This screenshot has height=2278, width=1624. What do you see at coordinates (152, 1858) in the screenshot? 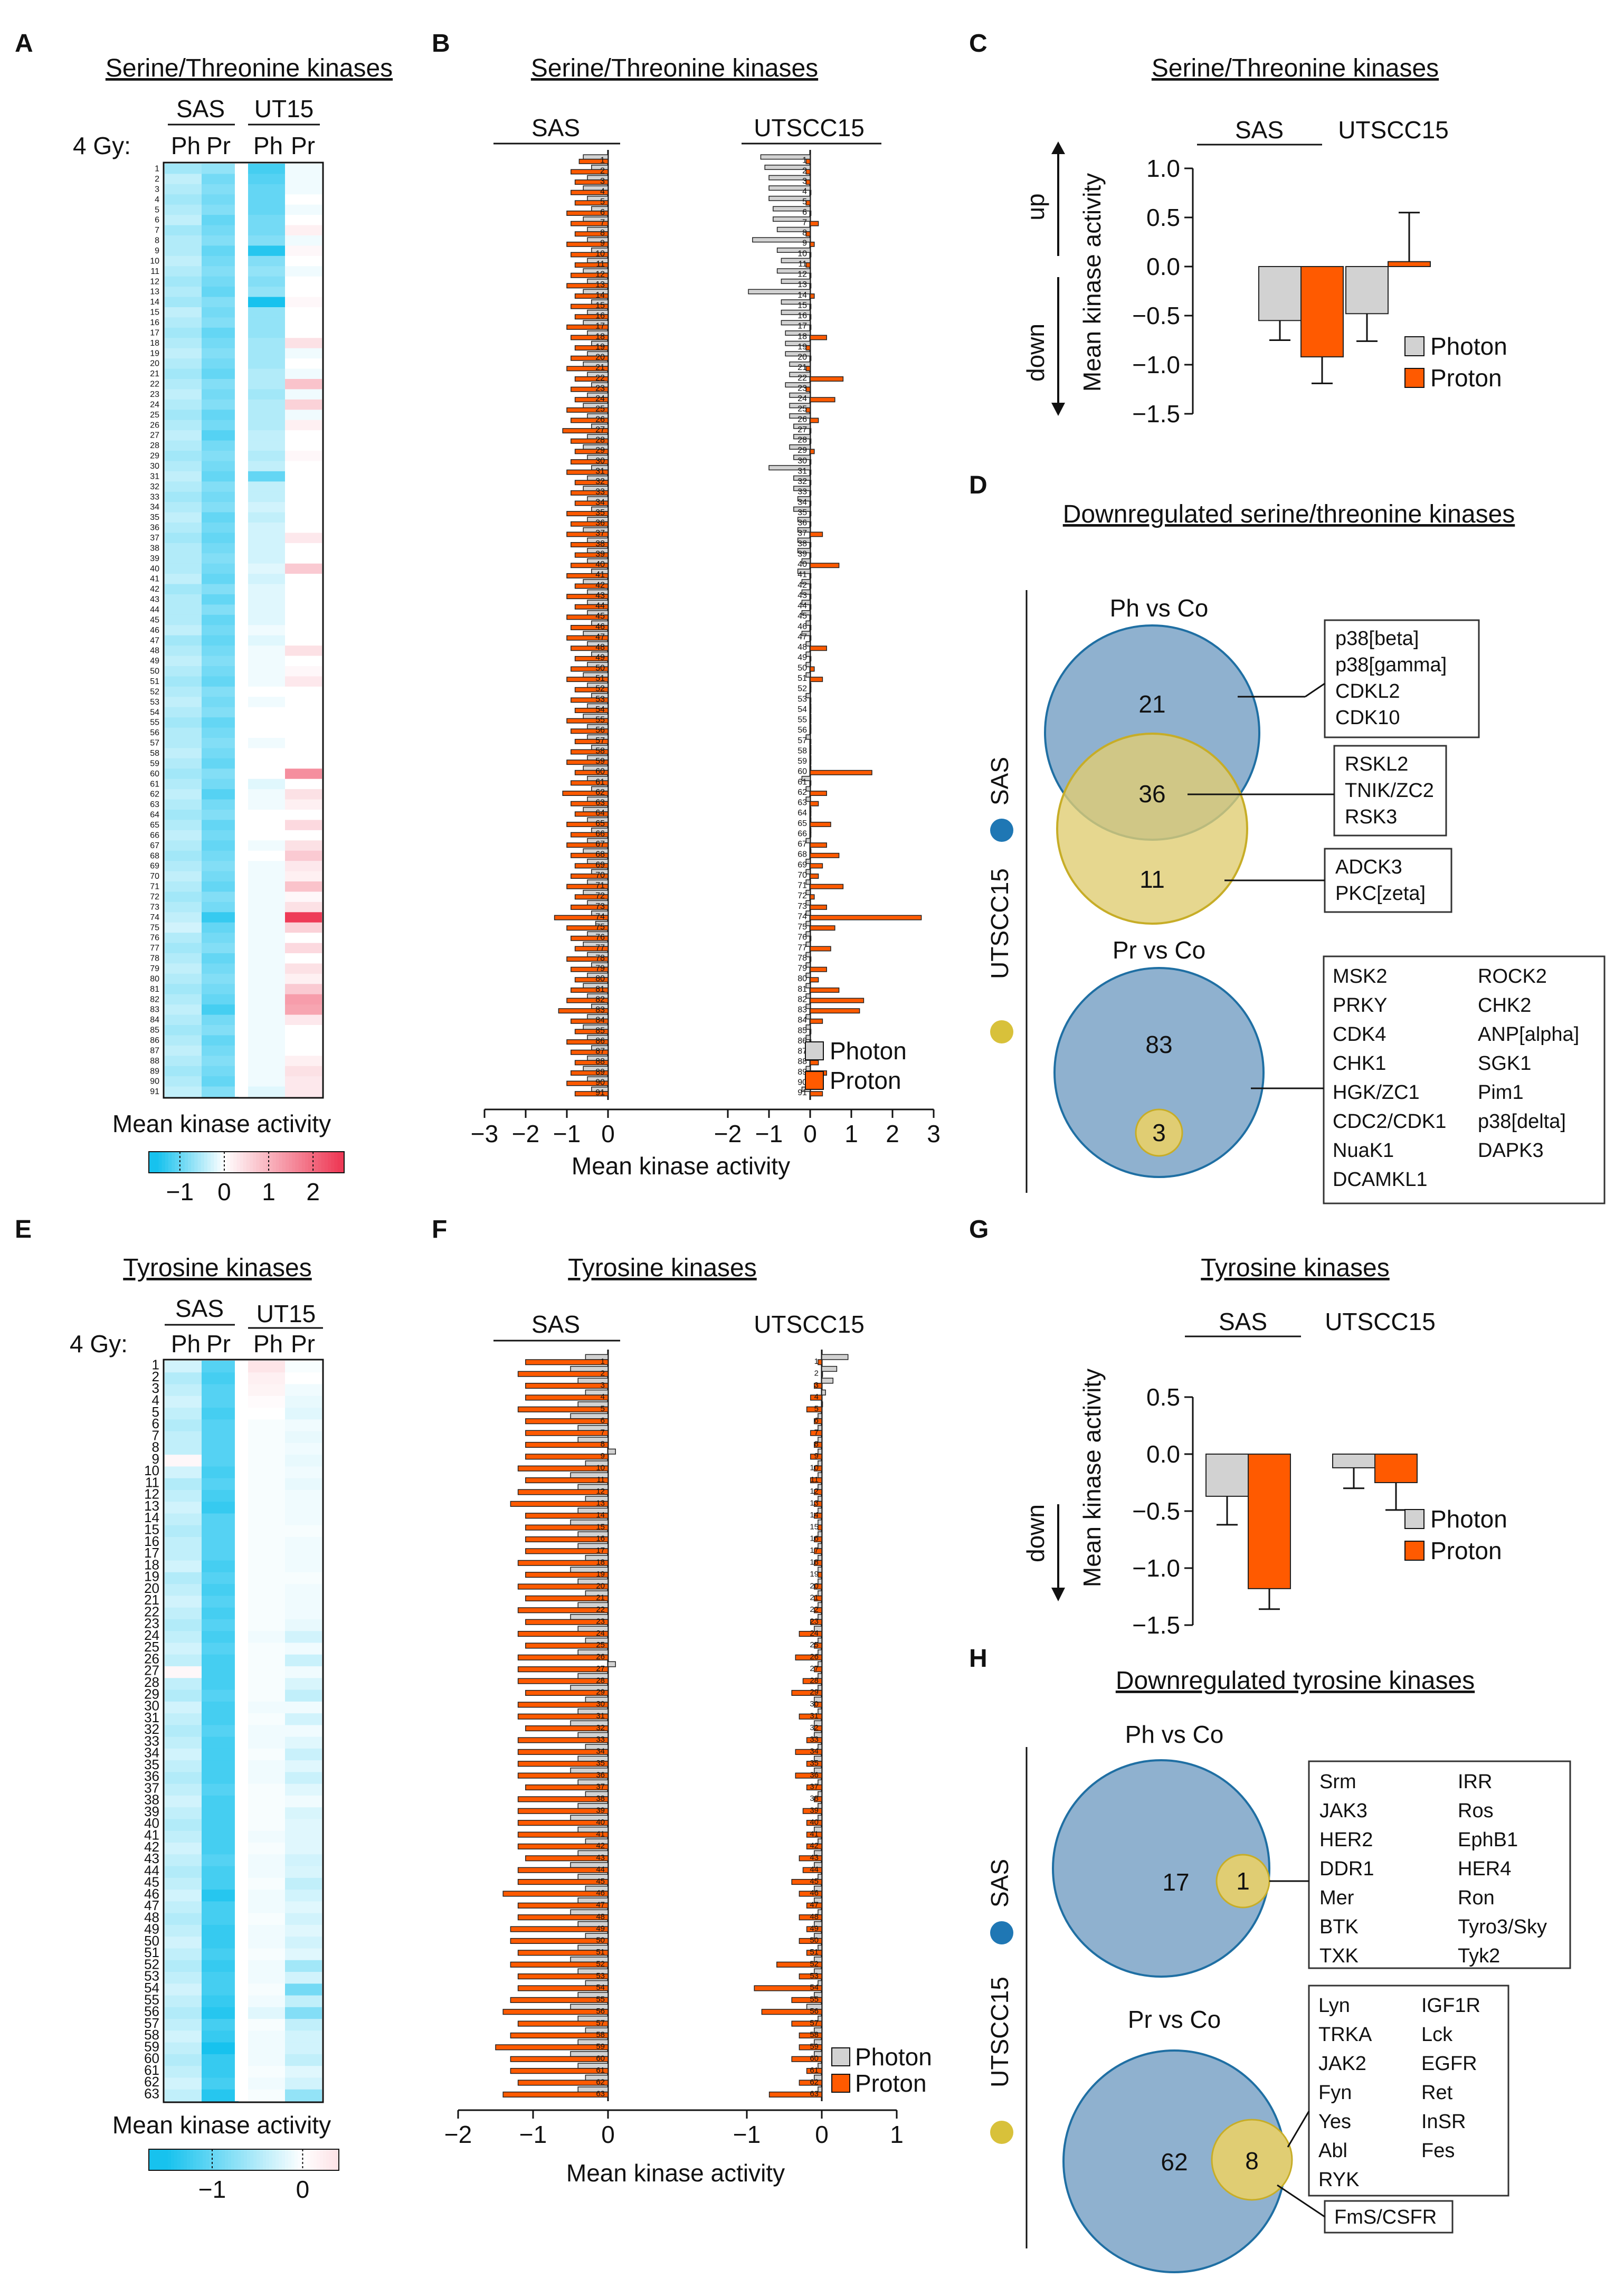
I see `heatmap-row-label: 43` at bounding box center [152, 1858].